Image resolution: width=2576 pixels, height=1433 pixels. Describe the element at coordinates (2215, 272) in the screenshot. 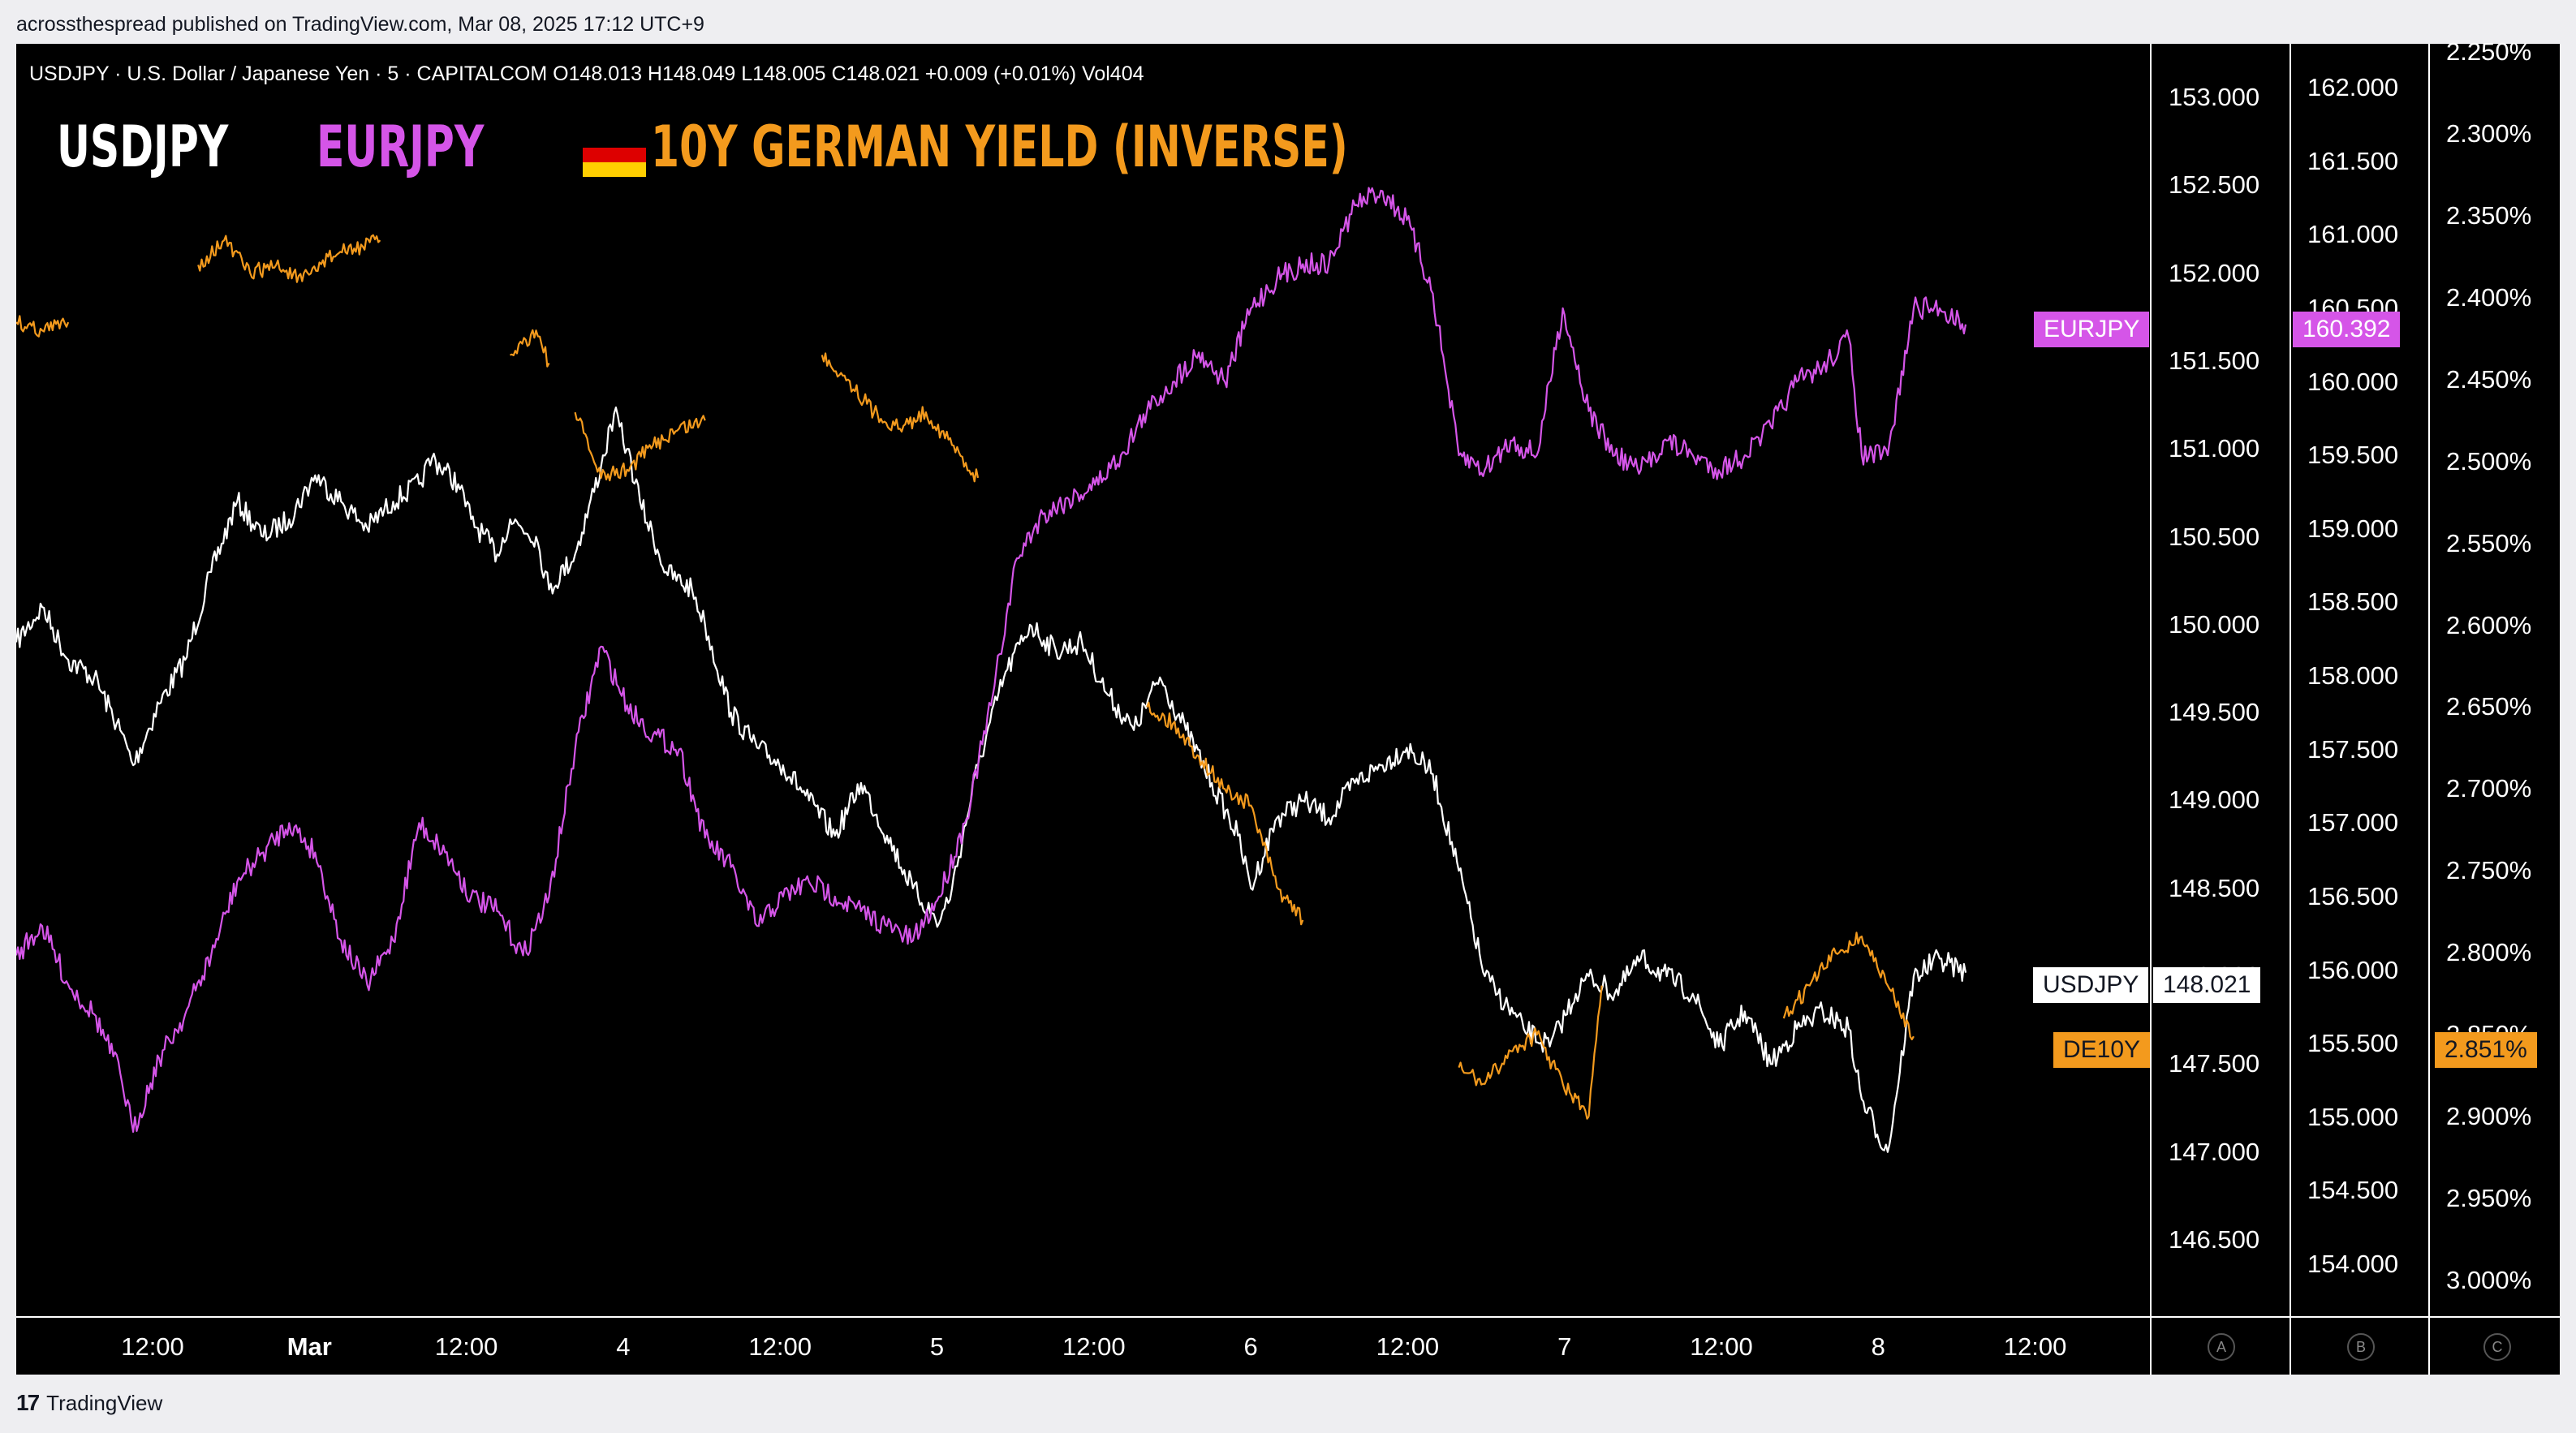

I see `axis-a-tick-2: 152.000` at that location.